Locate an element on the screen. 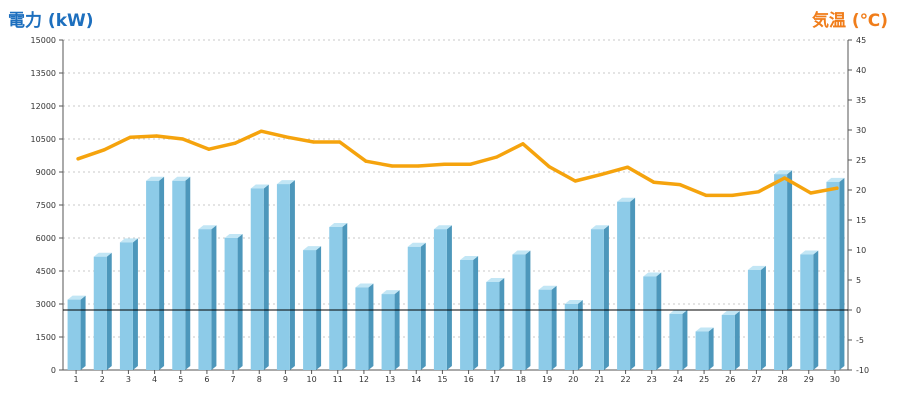 The image size is (900, 404). temperature-line is located at coordinates (457, 163).